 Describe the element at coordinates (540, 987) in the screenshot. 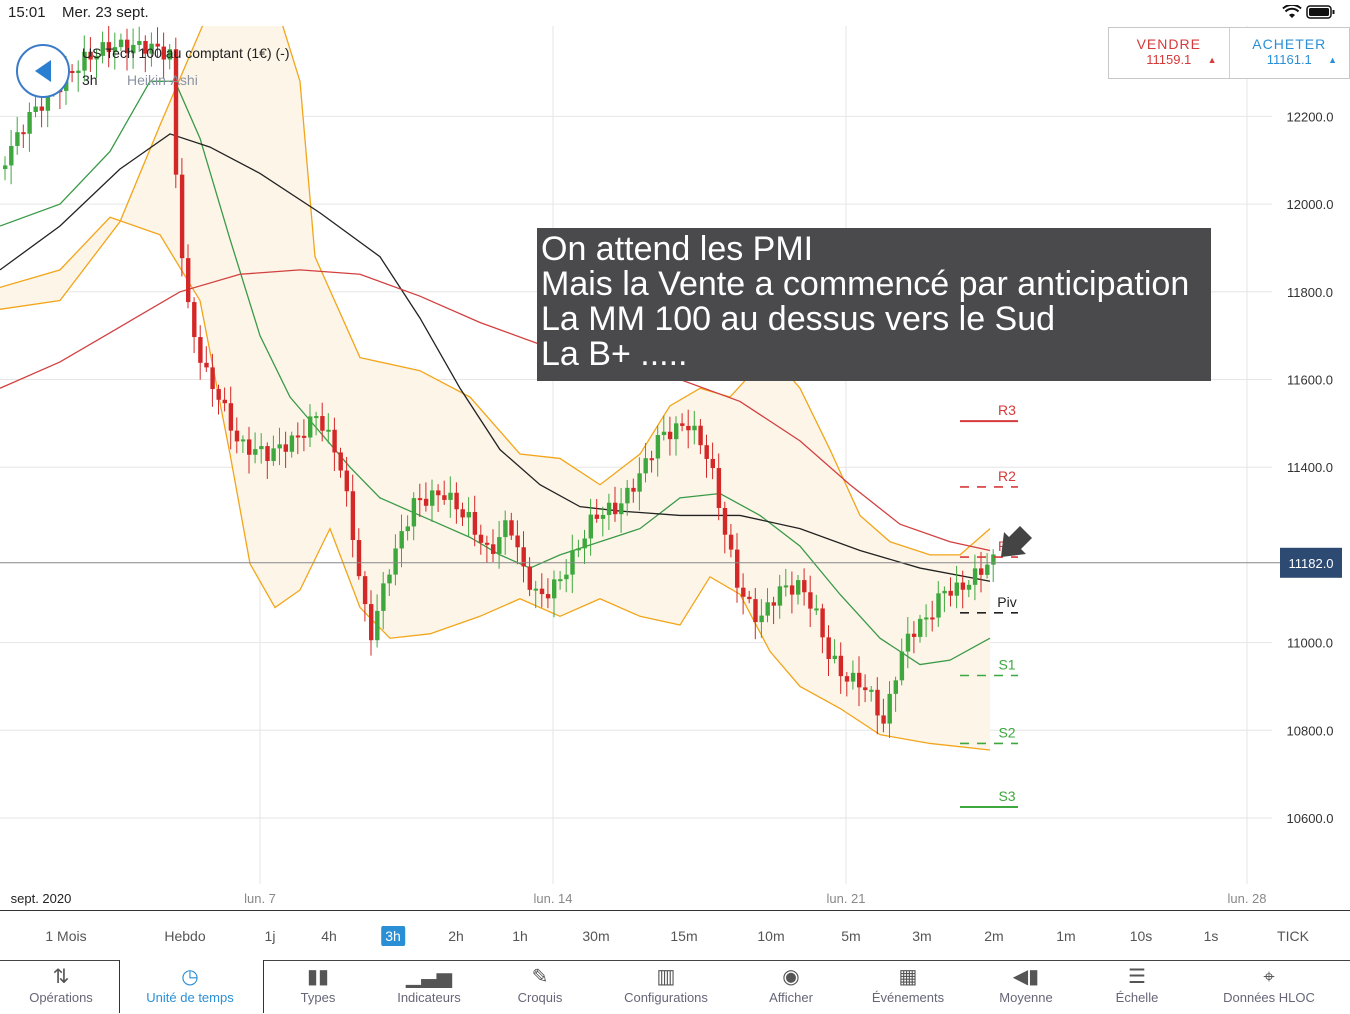

I see `toolbar-pencil-button: ✎ Croquis` at that location.